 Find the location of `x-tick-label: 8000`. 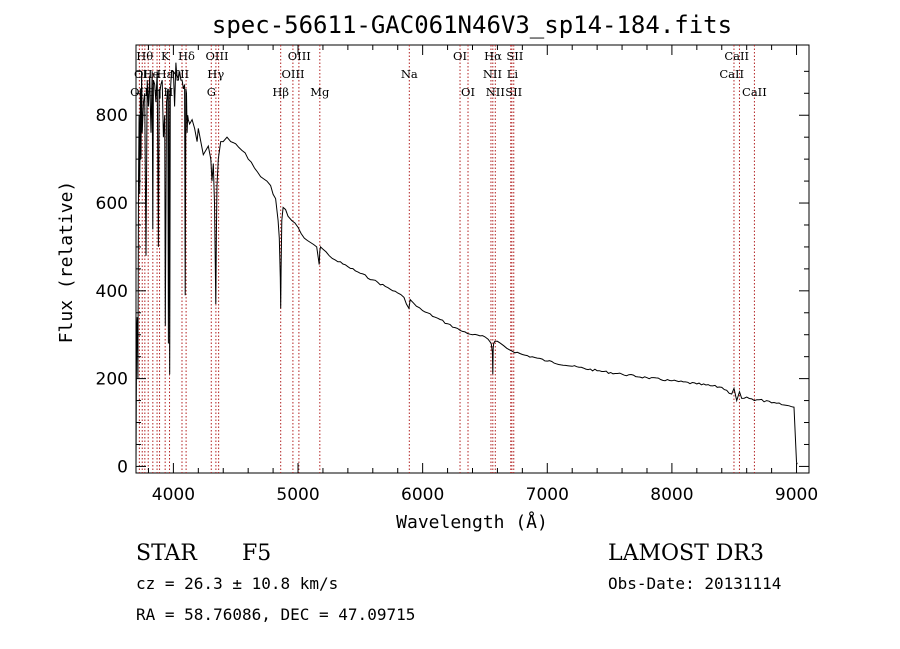

x-tick-label: 8000 is located at coordinates (671, 495).